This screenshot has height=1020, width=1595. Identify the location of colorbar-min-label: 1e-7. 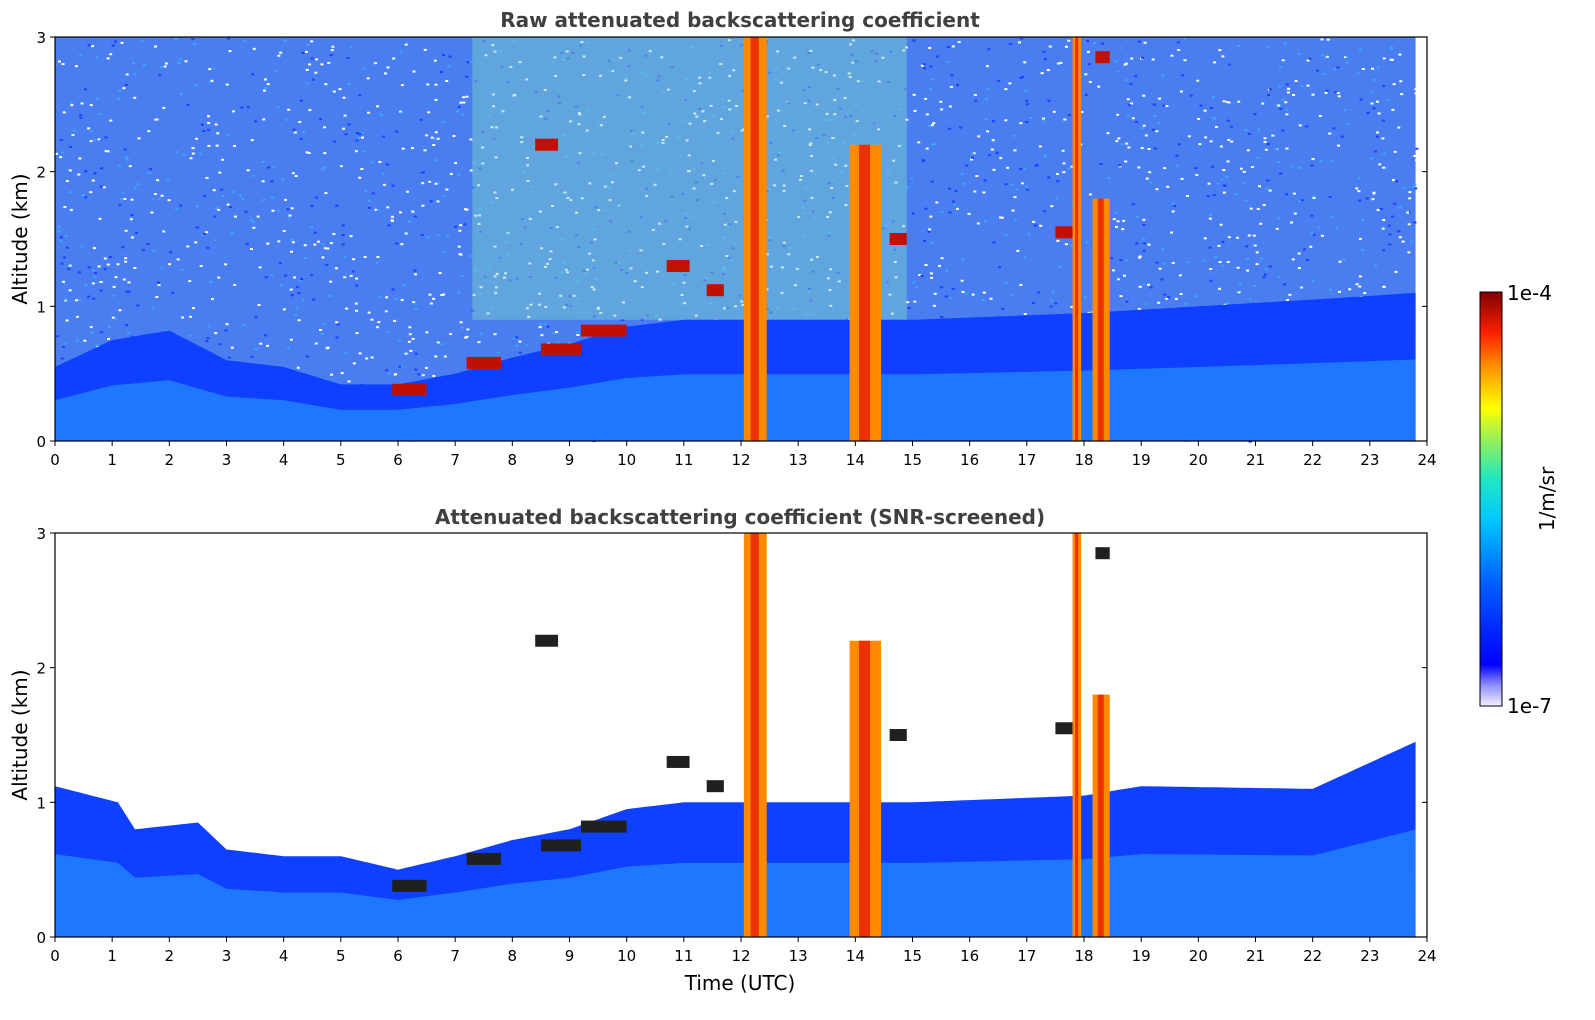
(1529, 706).